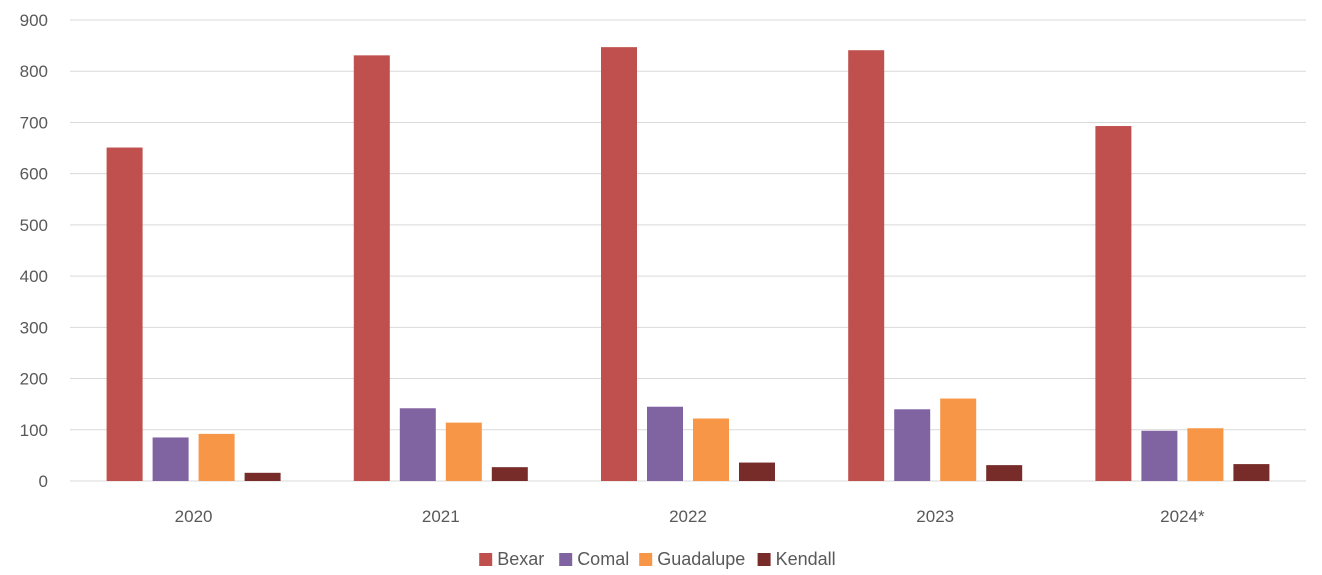  Describe the element at coordinates (866, 266) in the screenshot. I see `bar-bexar-2023` at that location.